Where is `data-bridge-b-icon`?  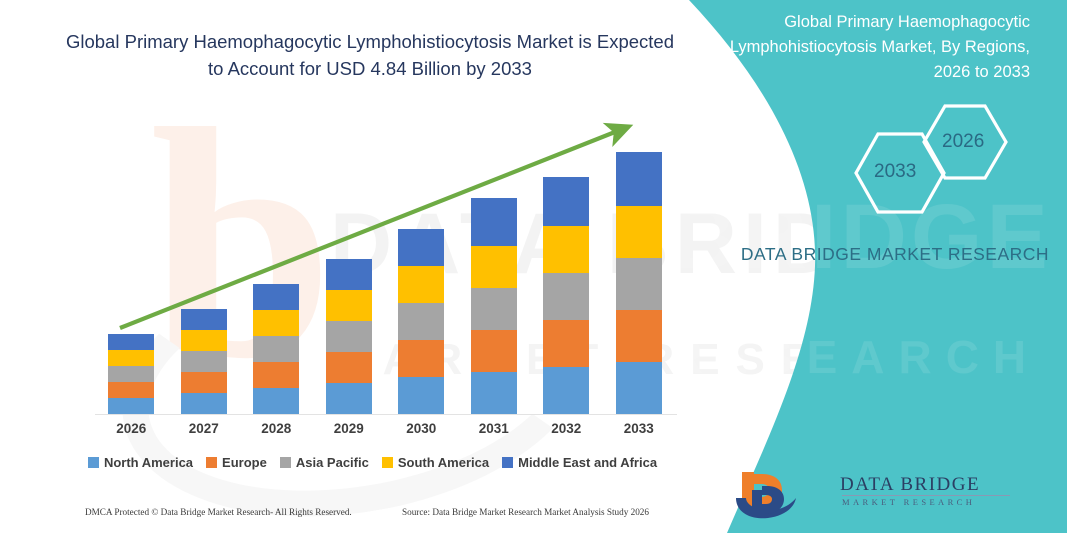
data-bridge-b-icon is located at coordinates (766, 495).